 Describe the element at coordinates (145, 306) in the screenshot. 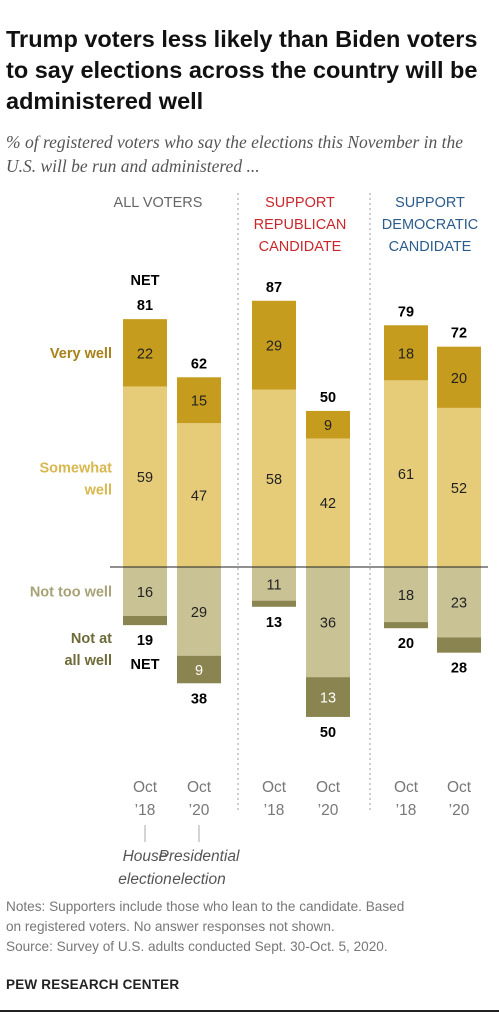

I see `net-positive-g1-b1: 81` at that location.